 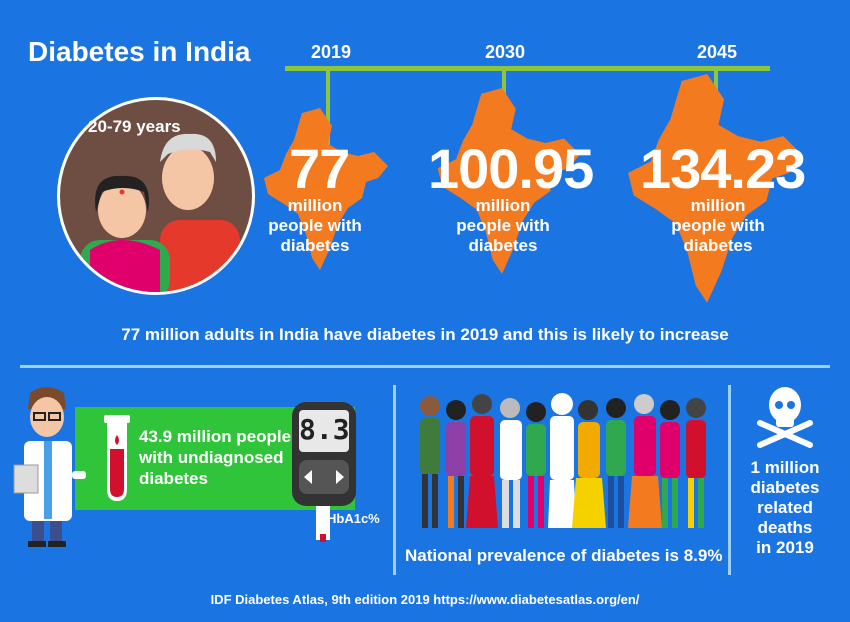 What do you see at coordinates (156, 196) in the screenshot?
I see `couple-illustration` at bounding box center [156, 196].